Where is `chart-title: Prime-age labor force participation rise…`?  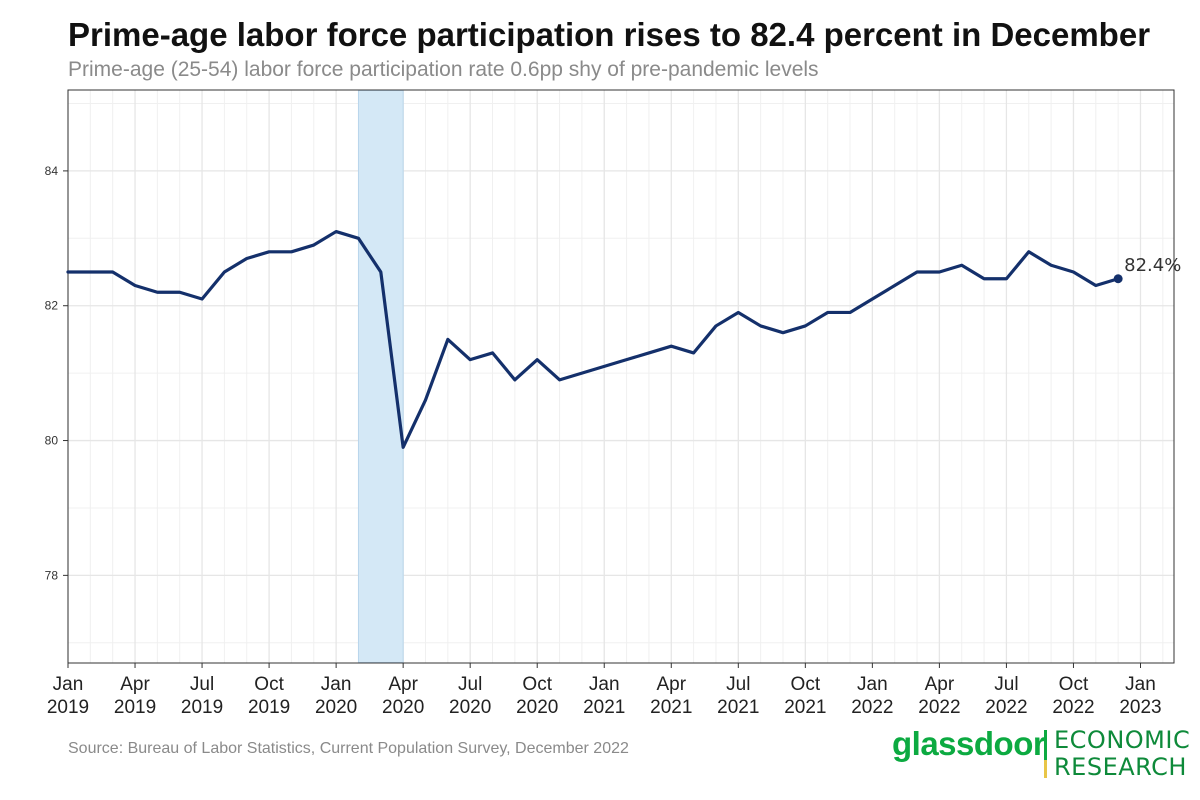
chart-title: Prime-age labor force participation rise… is located at coordinates (609, 34).